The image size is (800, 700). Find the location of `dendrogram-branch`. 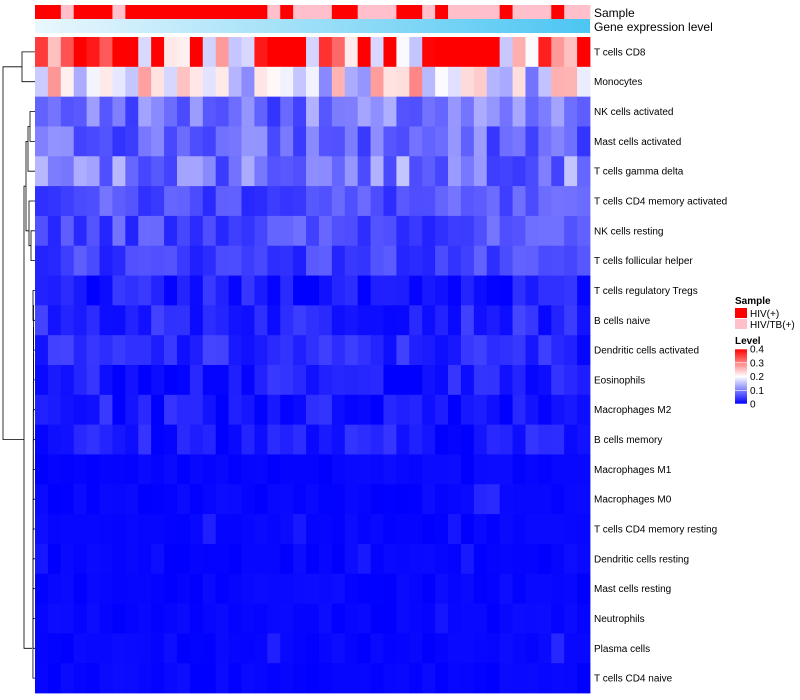

dendrogram-branch is located at coordinates (27, 186).